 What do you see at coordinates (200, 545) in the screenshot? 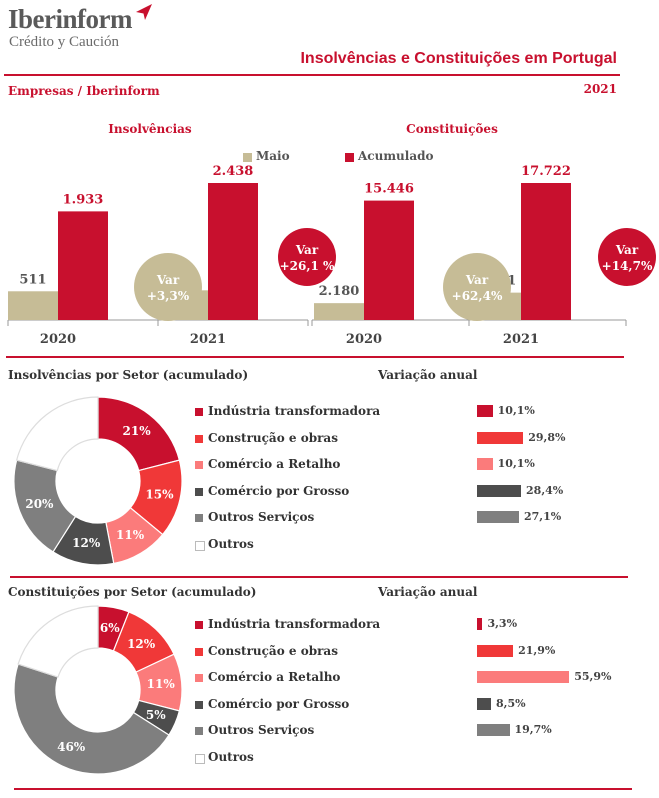
I see `insolvencias-legend-swatch-outros` at bounding box center [200, 545].